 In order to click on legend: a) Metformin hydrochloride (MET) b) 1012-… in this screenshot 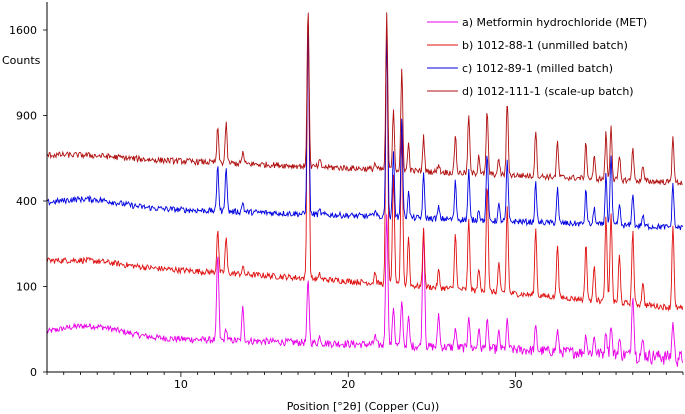, I will do `click(534, 58)`.